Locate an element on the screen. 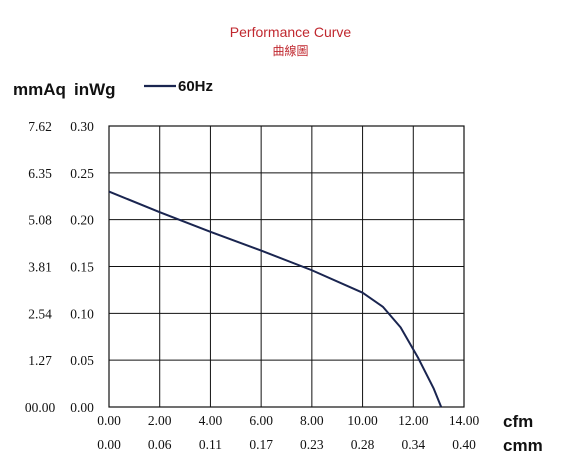 The height and width of the screenshot is (458, 581). y-tick-label-inWg: 0.30 is located at coordinates (82, 126).